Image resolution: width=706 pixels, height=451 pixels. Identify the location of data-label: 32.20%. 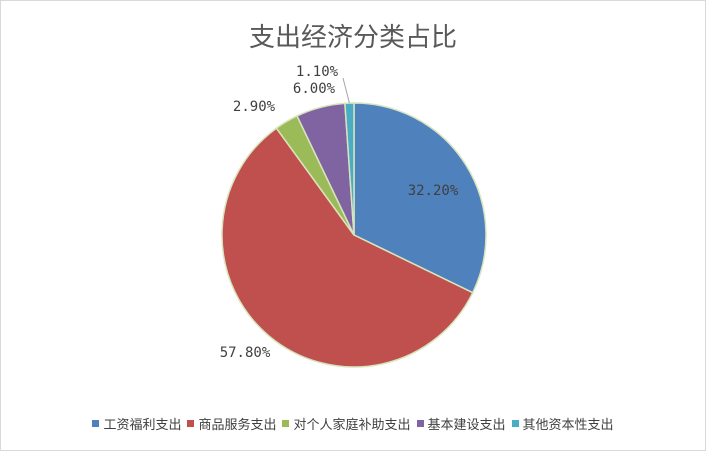
(433, 191).